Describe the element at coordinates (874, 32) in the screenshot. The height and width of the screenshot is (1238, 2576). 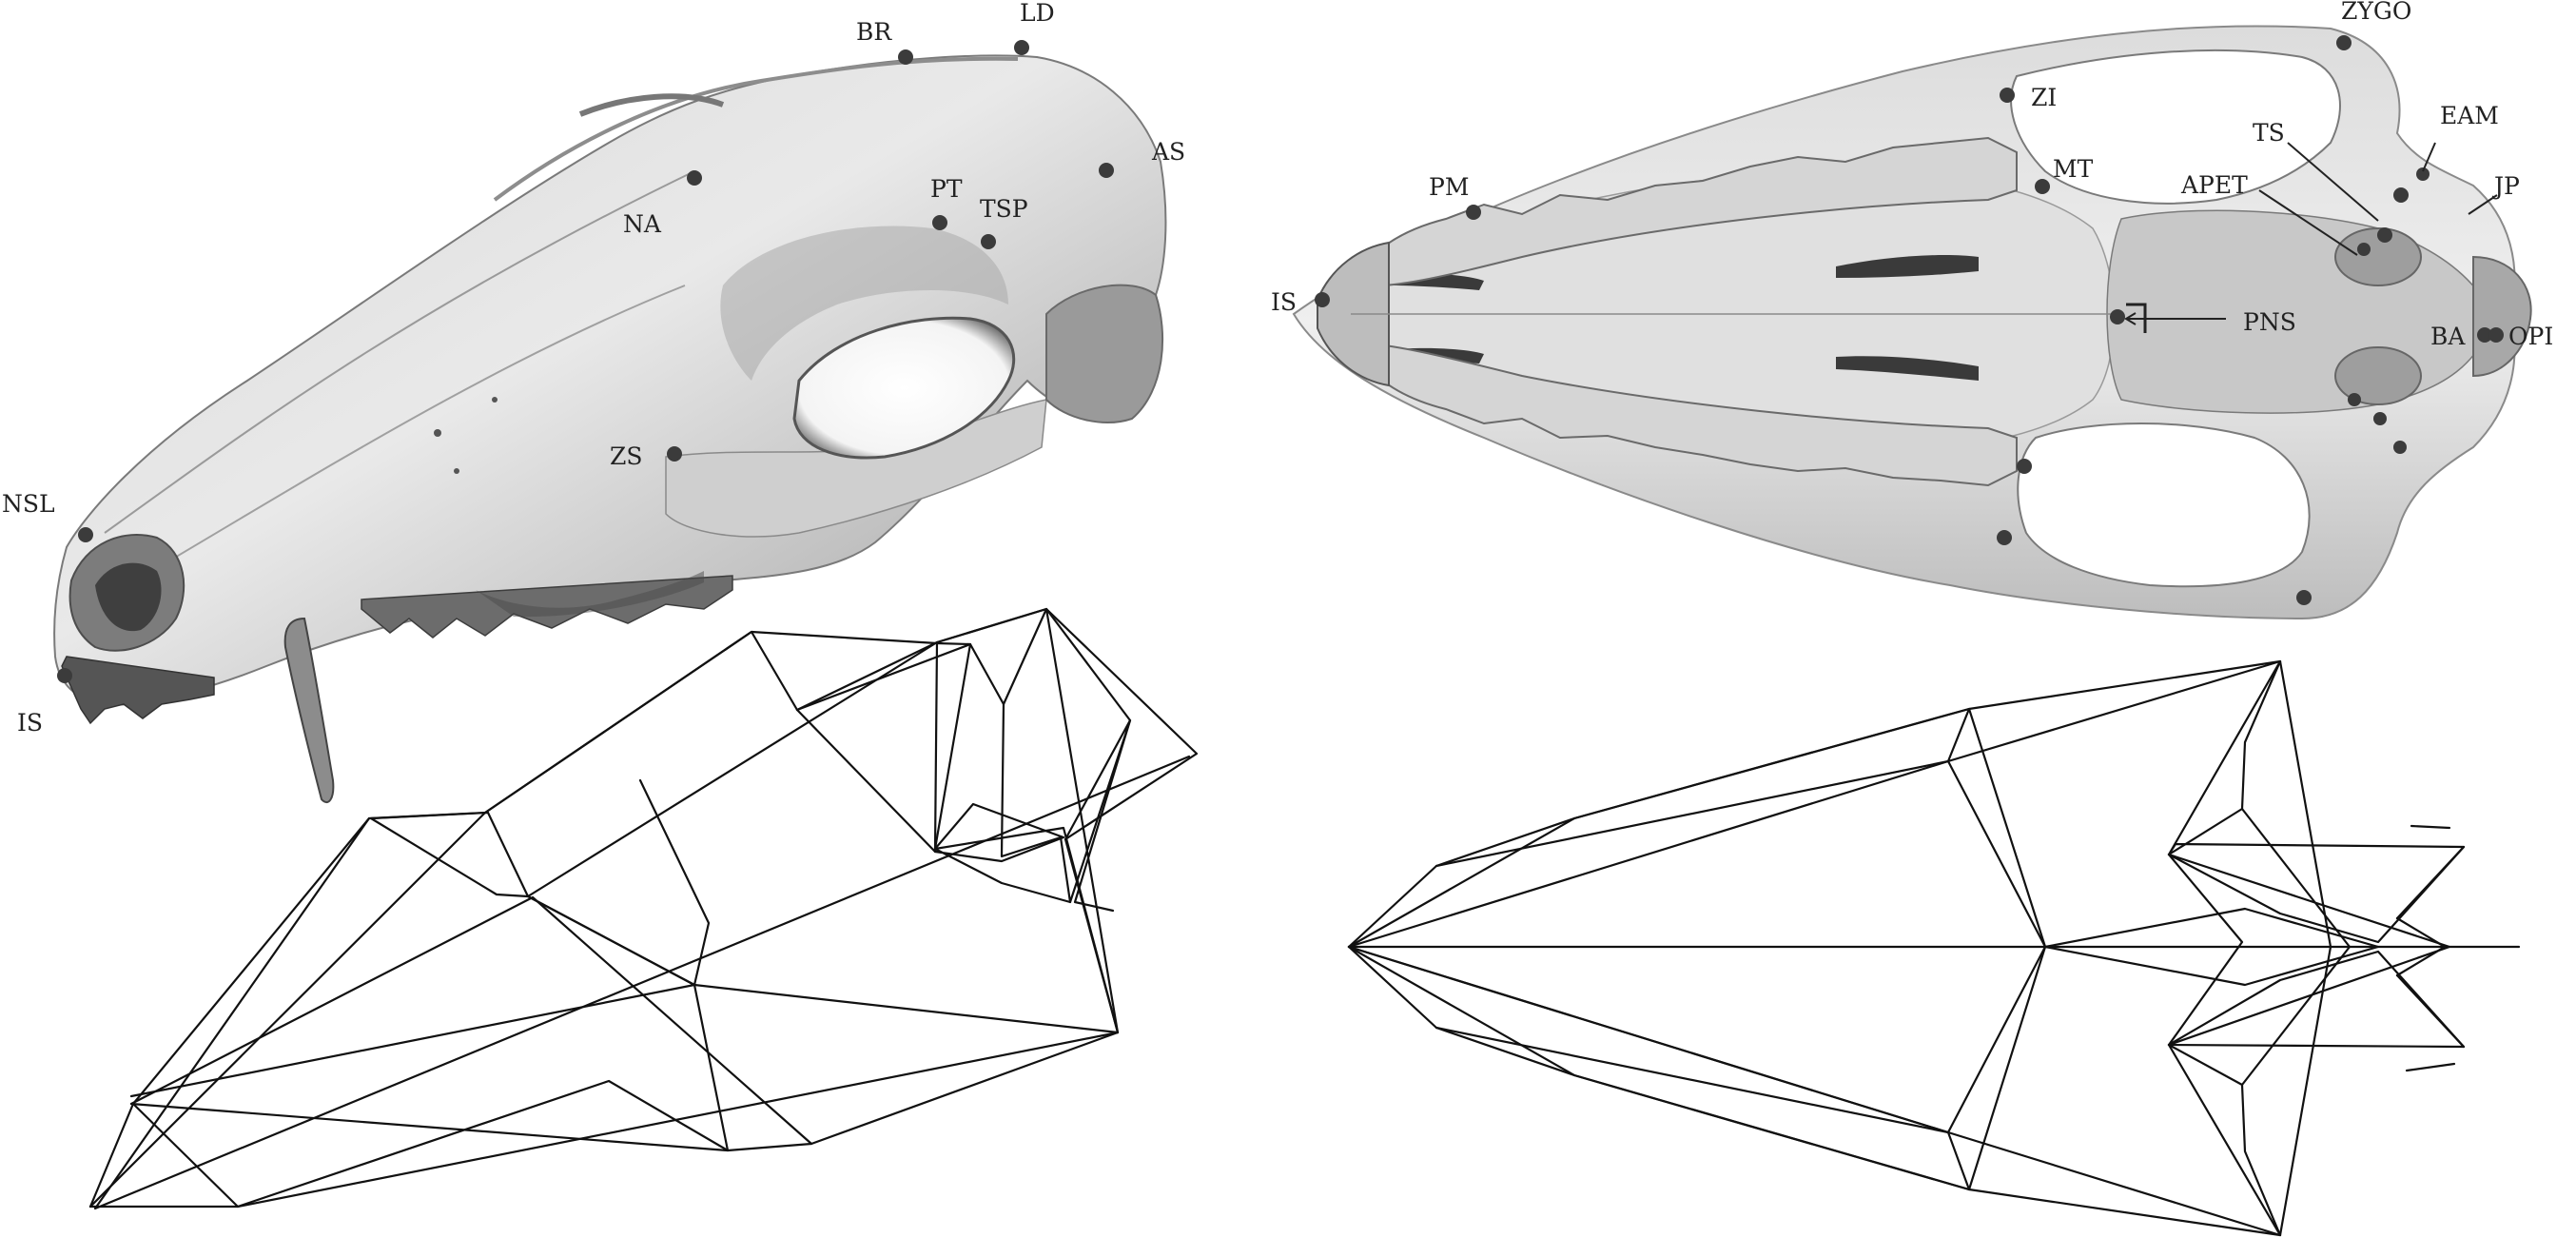
I see `landmark-label: BR` at that location.